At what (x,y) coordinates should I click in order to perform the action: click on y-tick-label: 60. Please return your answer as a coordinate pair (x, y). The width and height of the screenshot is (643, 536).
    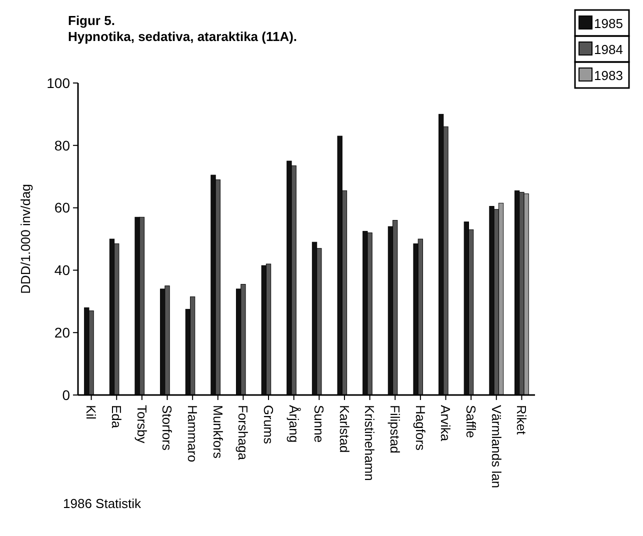
    Looking at the image, I should click on (62, 208).